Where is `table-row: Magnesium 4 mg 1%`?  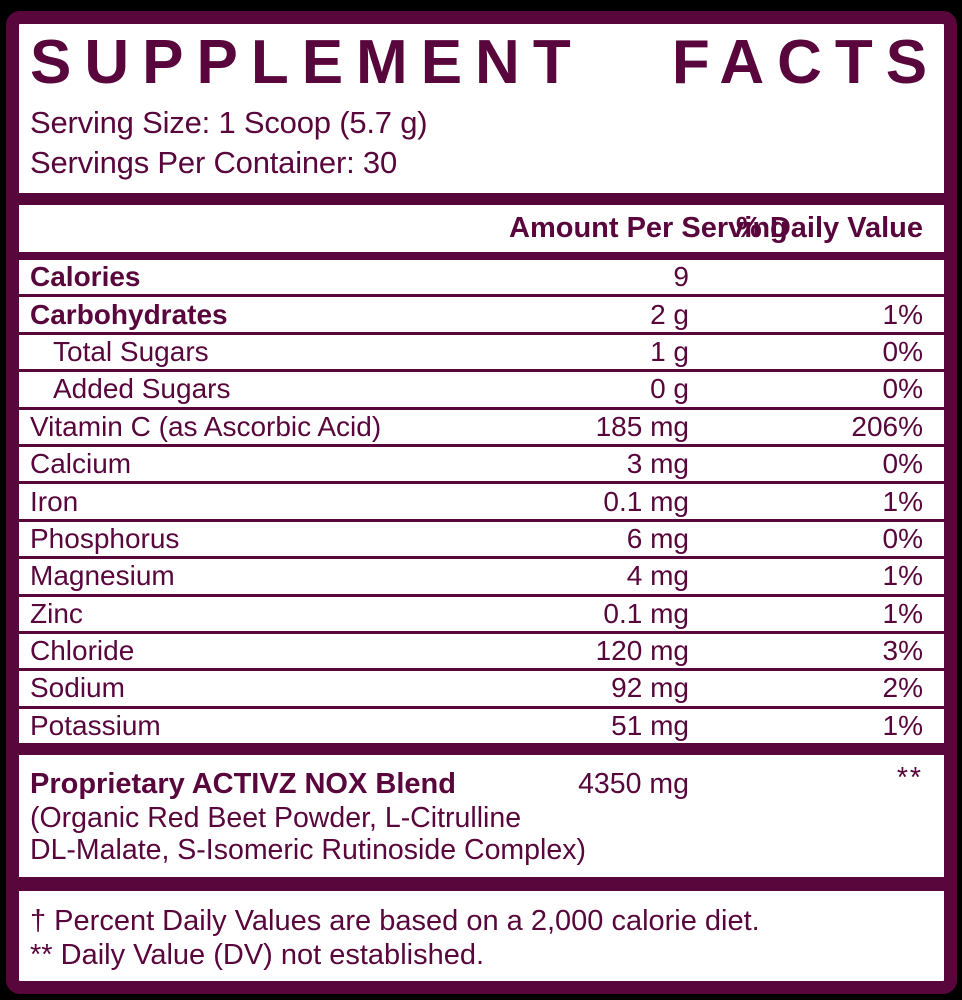
table-row: Magnesium 4 mg 1% is located at coordinates (481, 574).